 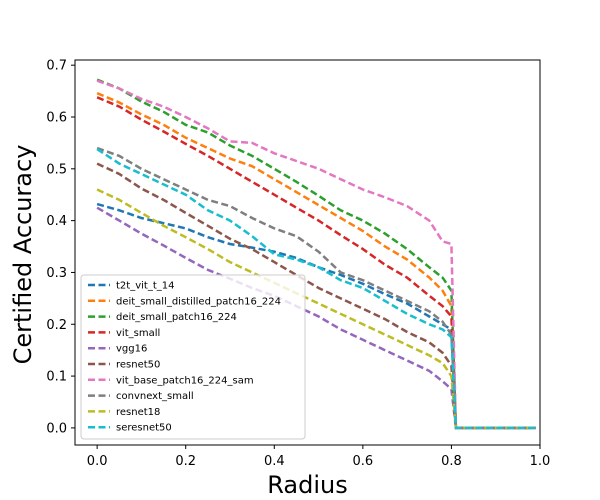 What do you see at coordinates (56, 117) in the screenshot?
I see `y-tick-label: 0.6` at bounding box center [56, 117].